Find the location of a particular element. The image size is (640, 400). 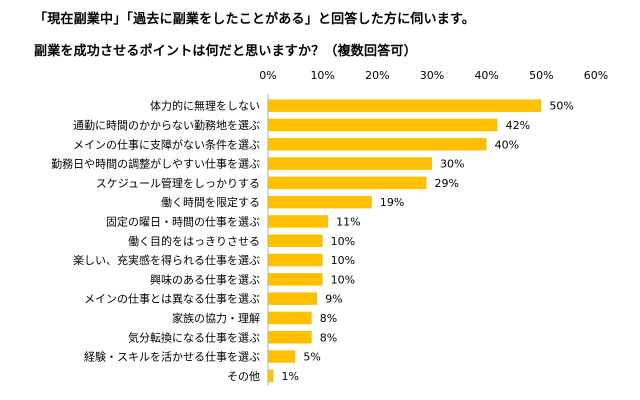

category-label: 働く時間を限定する is located at coordinates (210, 202).